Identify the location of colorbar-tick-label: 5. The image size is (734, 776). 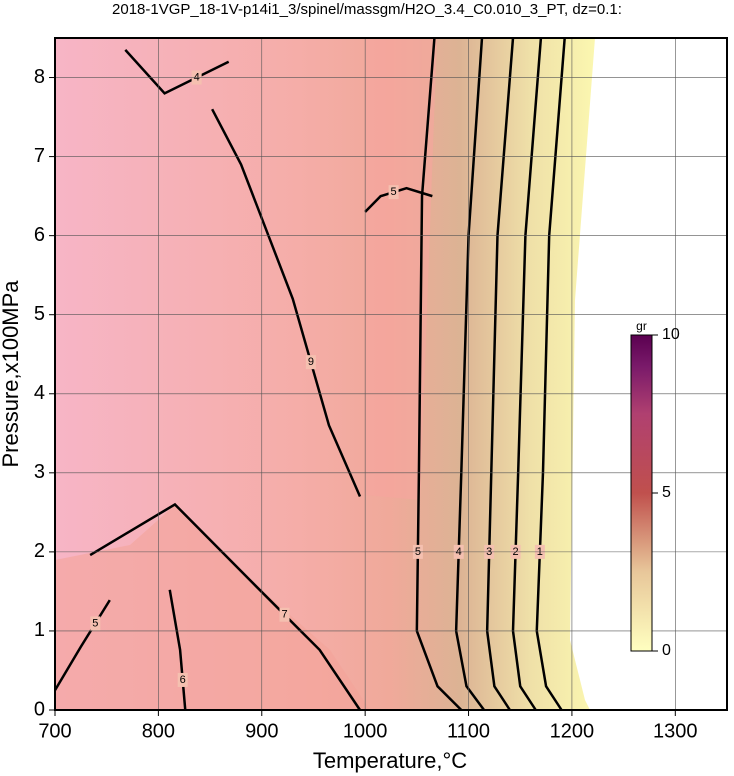
(666, 492).